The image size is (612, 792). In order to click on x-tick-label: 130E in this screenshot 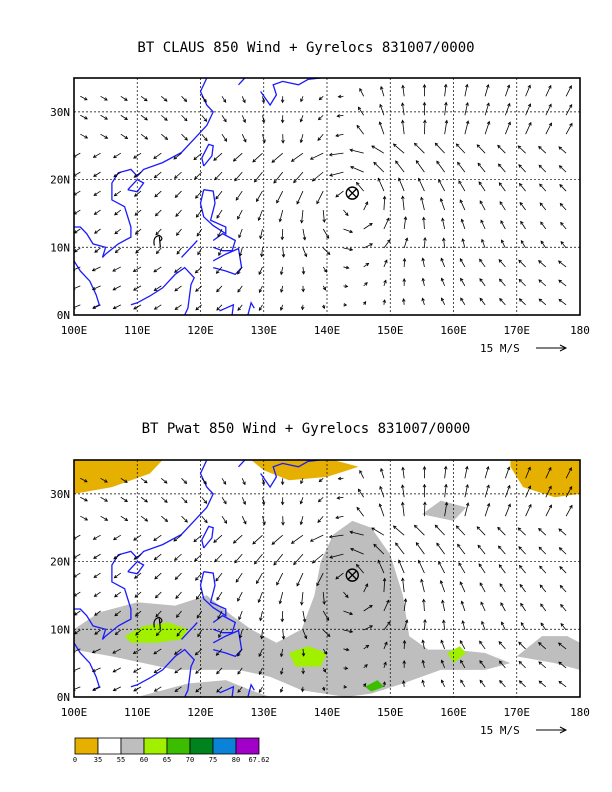, I will do `click(264, 712)`.